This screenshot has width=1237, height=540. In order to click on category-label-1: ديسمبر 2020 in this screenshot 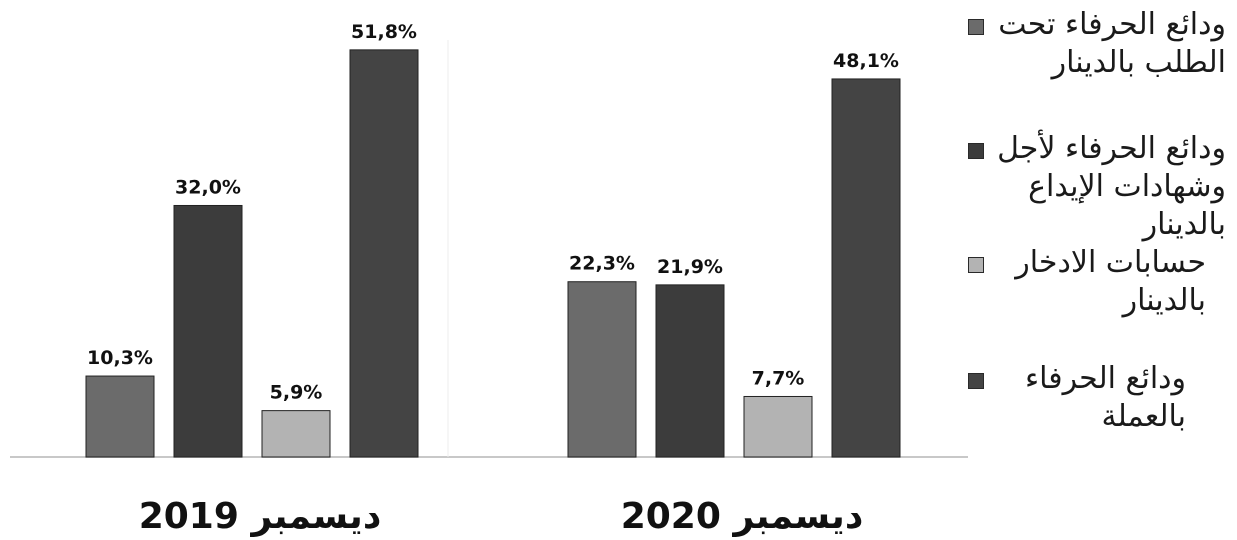, I will do `click(742, 516)`.